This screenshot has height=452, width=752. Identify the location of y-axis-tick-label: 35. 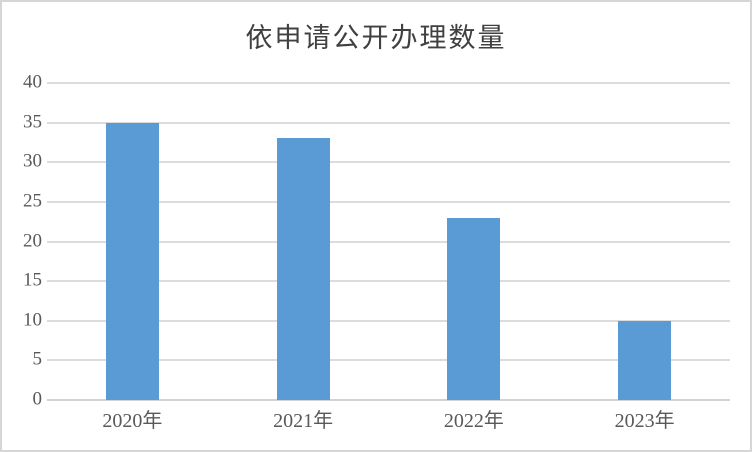
(32, 122).